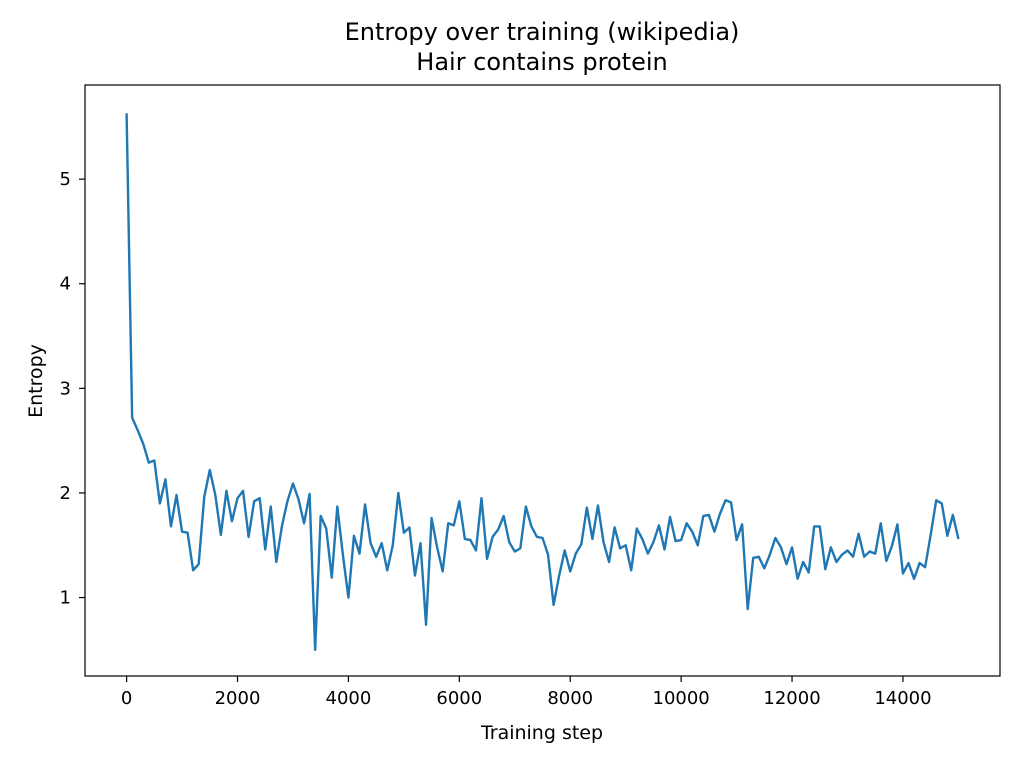 The height and width of the screenshot is (768, 1024). Describe the element at coordinates (541, 733) in the screenshot. I see `x-axis-label: Training step` at that location.